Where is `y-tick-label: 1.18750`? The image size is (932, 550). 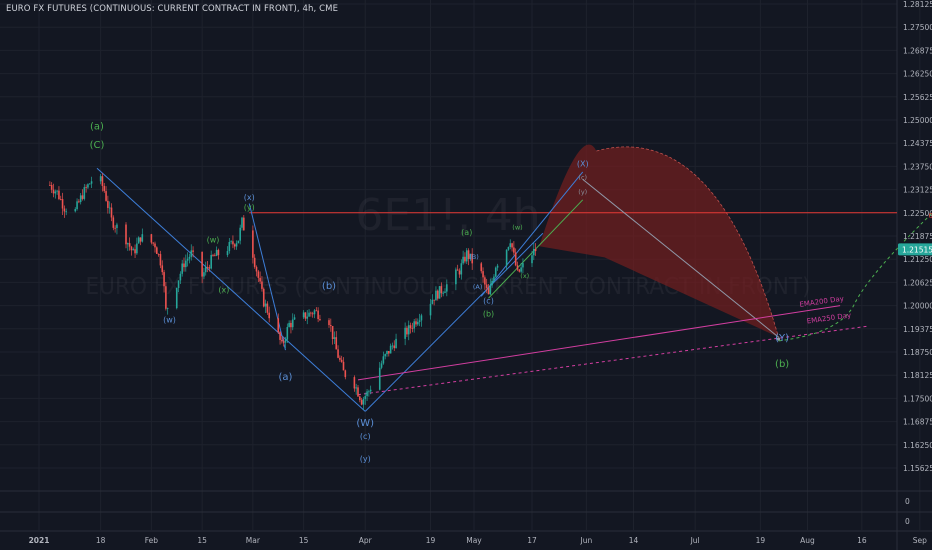
y-tick-label: 1.18750 is located at coordinates (917, 352).